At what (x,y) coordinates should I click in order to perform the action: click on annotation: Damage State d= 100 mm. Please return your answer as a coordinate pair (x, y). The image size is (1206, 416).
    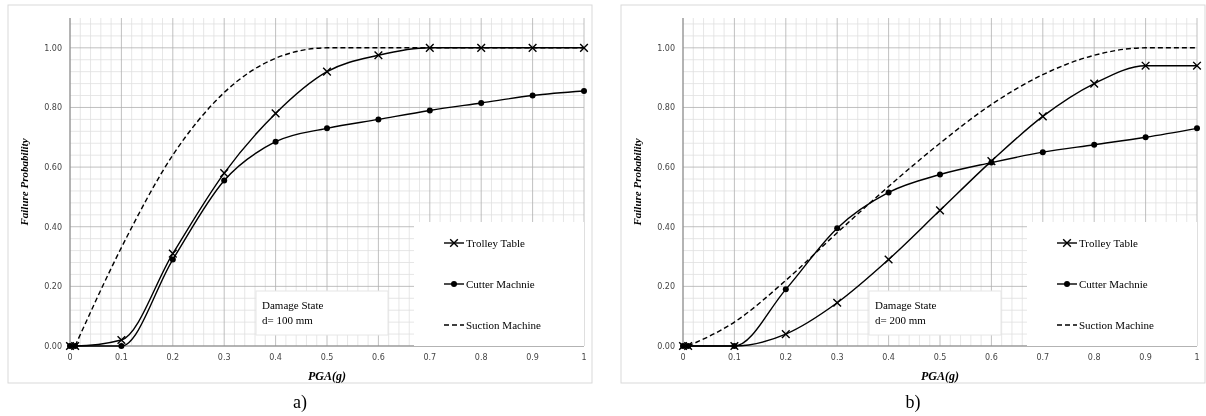
    Looking at the image, I should click on (293, 312).